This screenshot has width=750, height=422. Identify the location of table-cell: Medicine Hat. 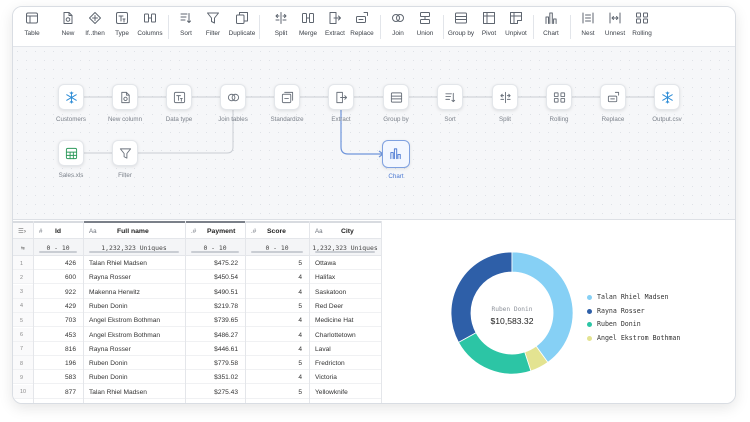
(345, 320).